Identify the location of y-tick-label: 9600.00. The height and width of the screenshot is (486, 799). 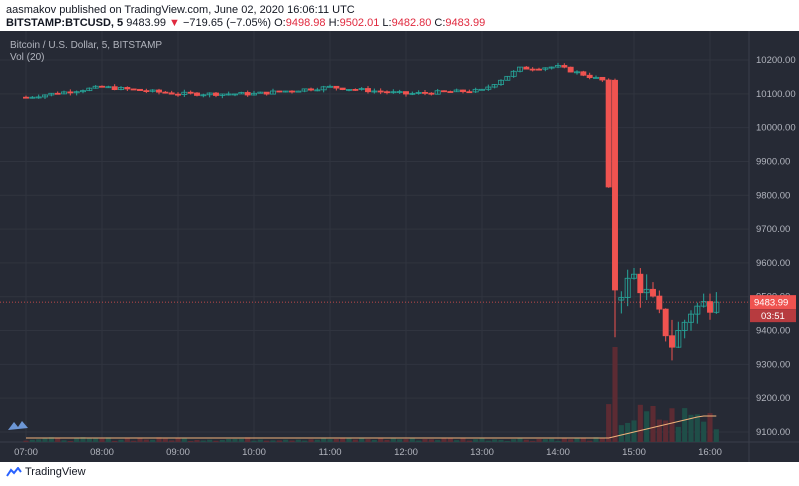
(773, 263).